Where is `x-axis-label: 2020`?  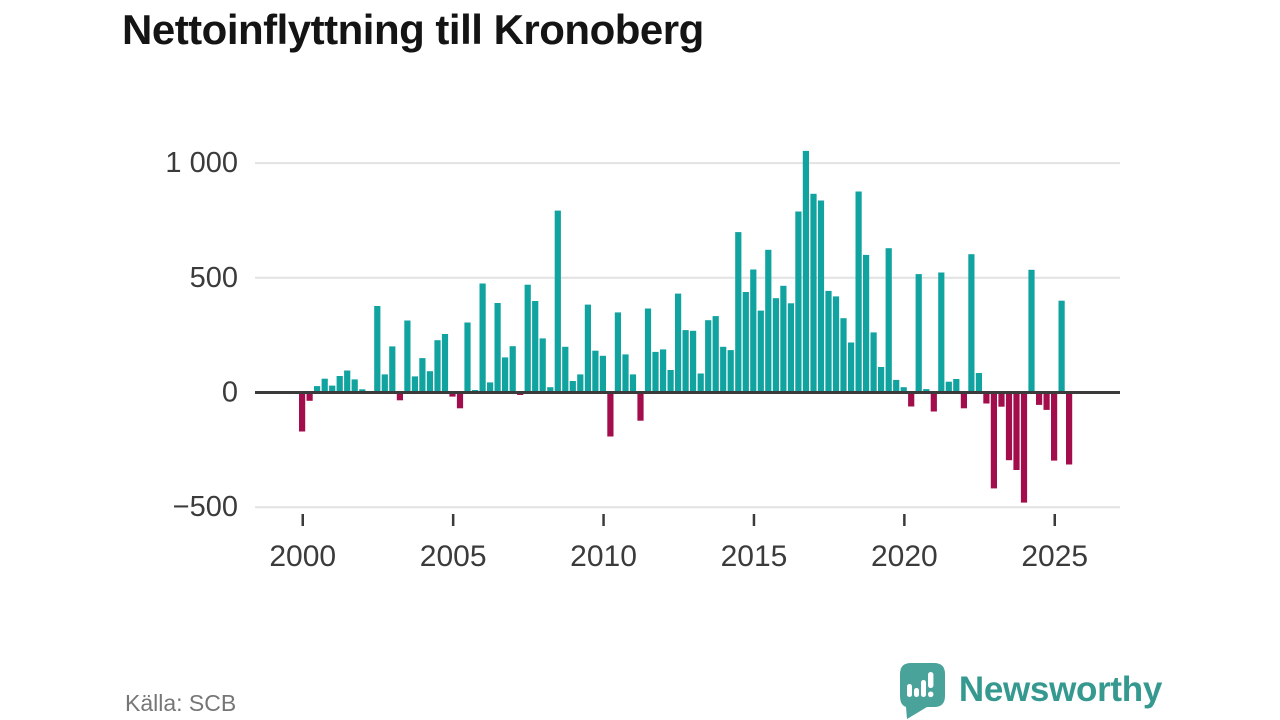 x-axis-label: 2020 is located at coordinates (904, 556).